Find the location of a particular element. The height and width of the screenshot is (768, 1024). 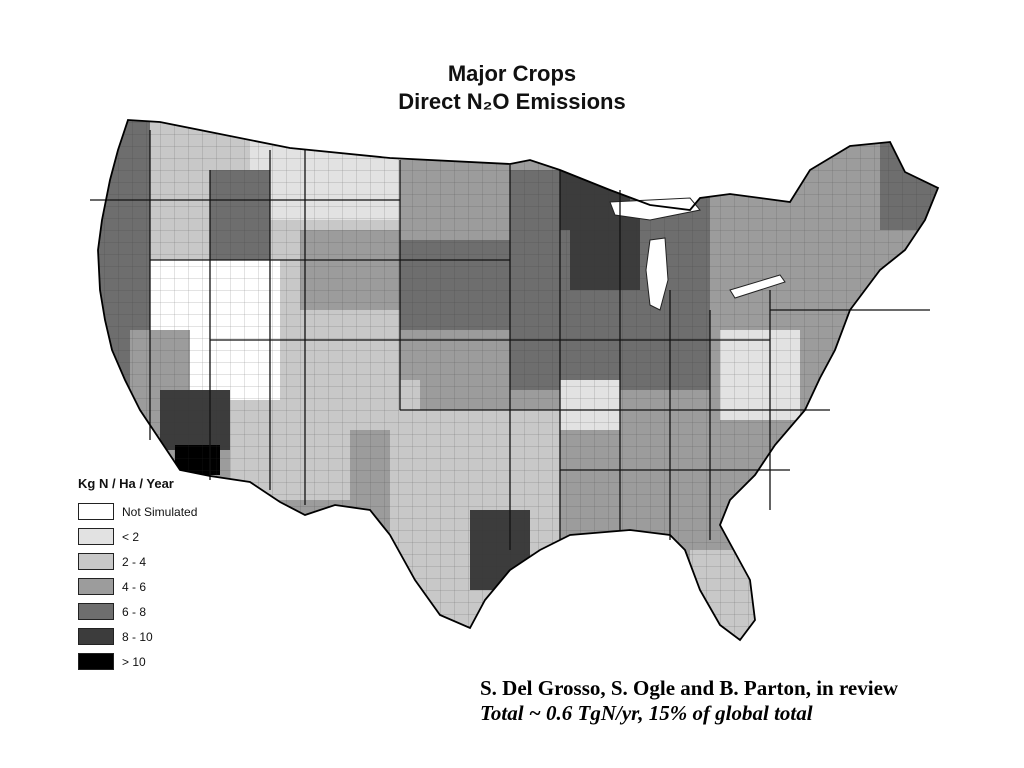

legend-label: < 2 is located at coordinates (131, 536).